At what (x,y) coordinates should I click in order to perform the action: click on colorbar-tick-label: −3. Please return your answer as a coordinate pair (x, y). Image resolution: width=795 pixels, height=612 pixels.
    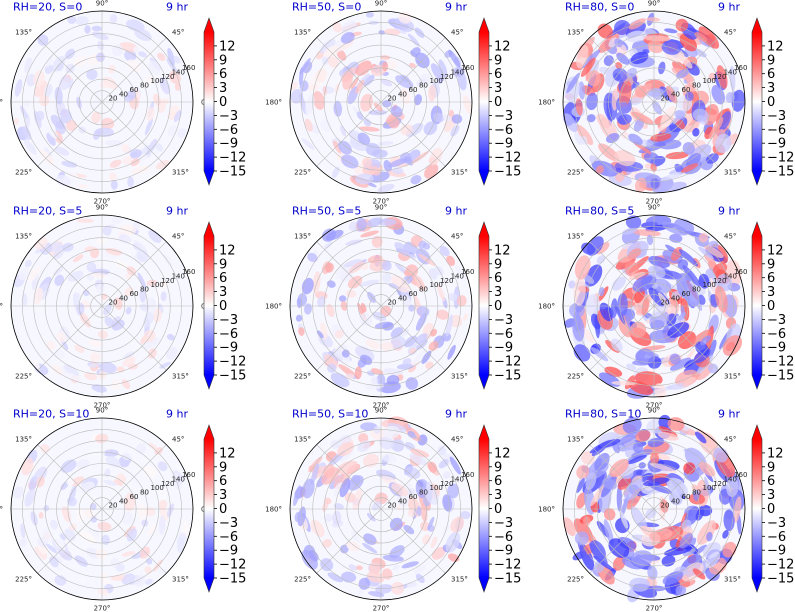
    Looking at the image, I should click on (228, 523).